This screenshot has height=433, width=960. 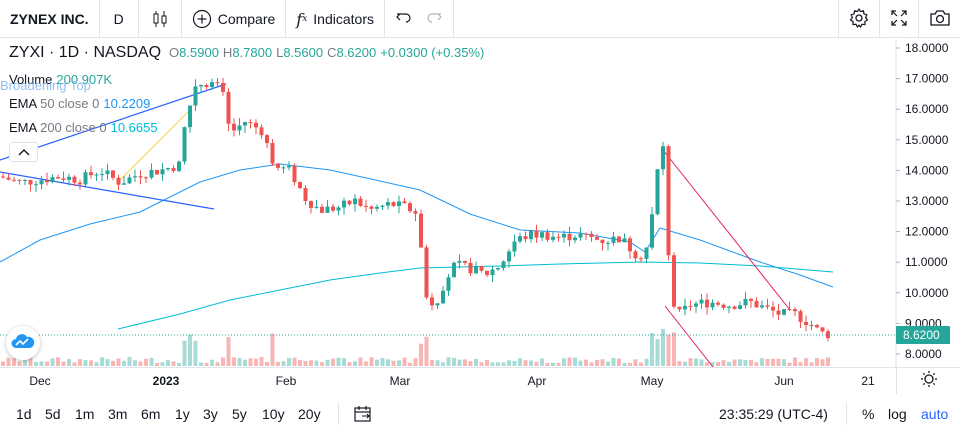 What do you see at coordinates (273, 414) in the screenshot?
I see `range-10y-button: 10y` at bounding box center [273, 414].